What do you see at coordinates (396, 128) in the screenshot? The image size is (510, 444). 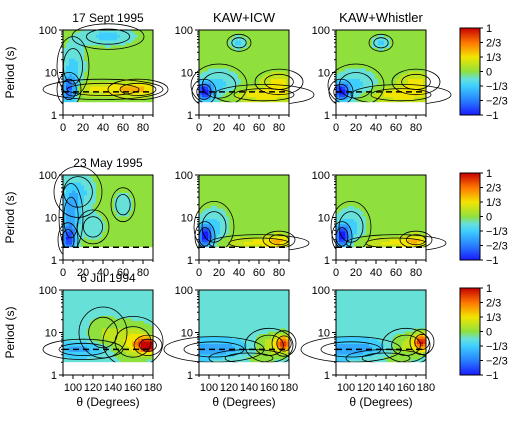 I see `x-tick-label: 60` at bounding box center [396, 128].